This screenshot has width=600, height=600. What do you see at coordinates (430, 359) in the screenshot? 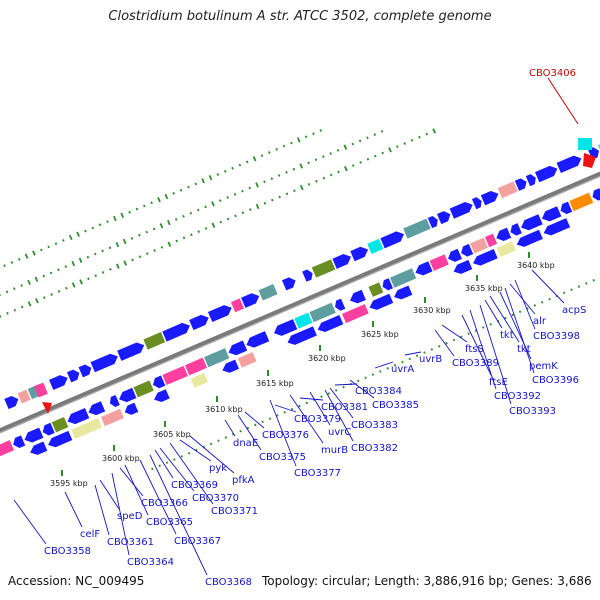
I see `gene-label: uvrB` at bounding box center [430, 359].